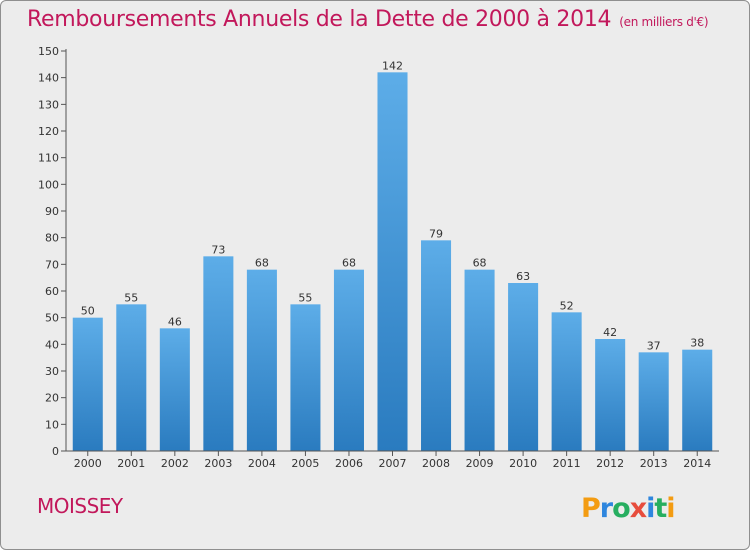  I want to click on y-tick-label: 130, so click(48, 104).